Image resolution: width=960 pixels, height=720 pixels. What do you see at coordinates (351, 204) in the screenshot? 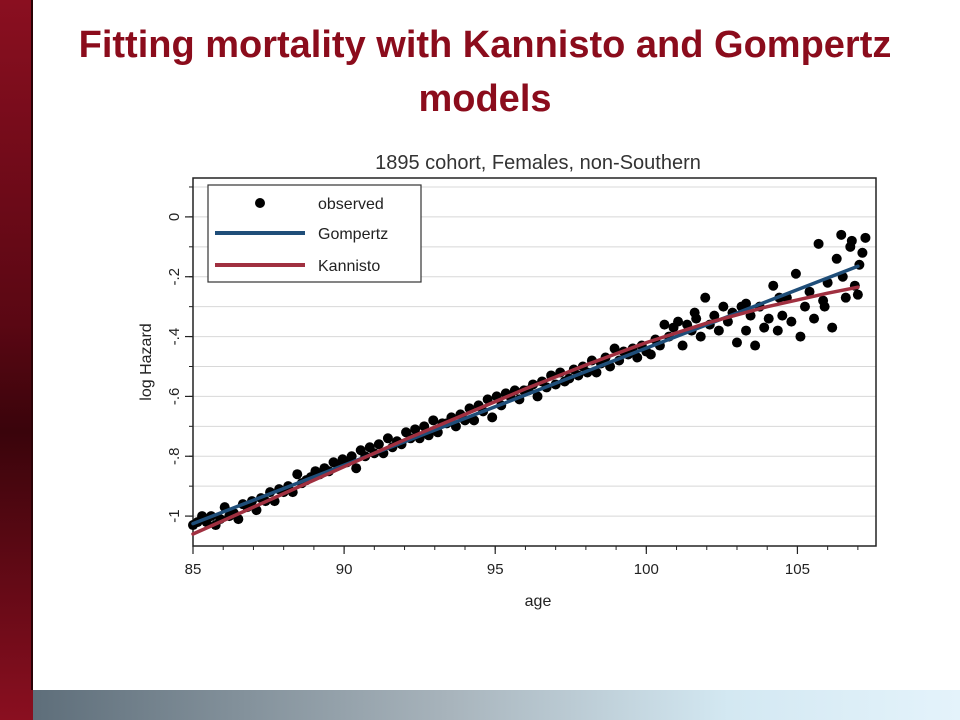
I see `legend-label-observed: observed` at bounding box center [351, 204].